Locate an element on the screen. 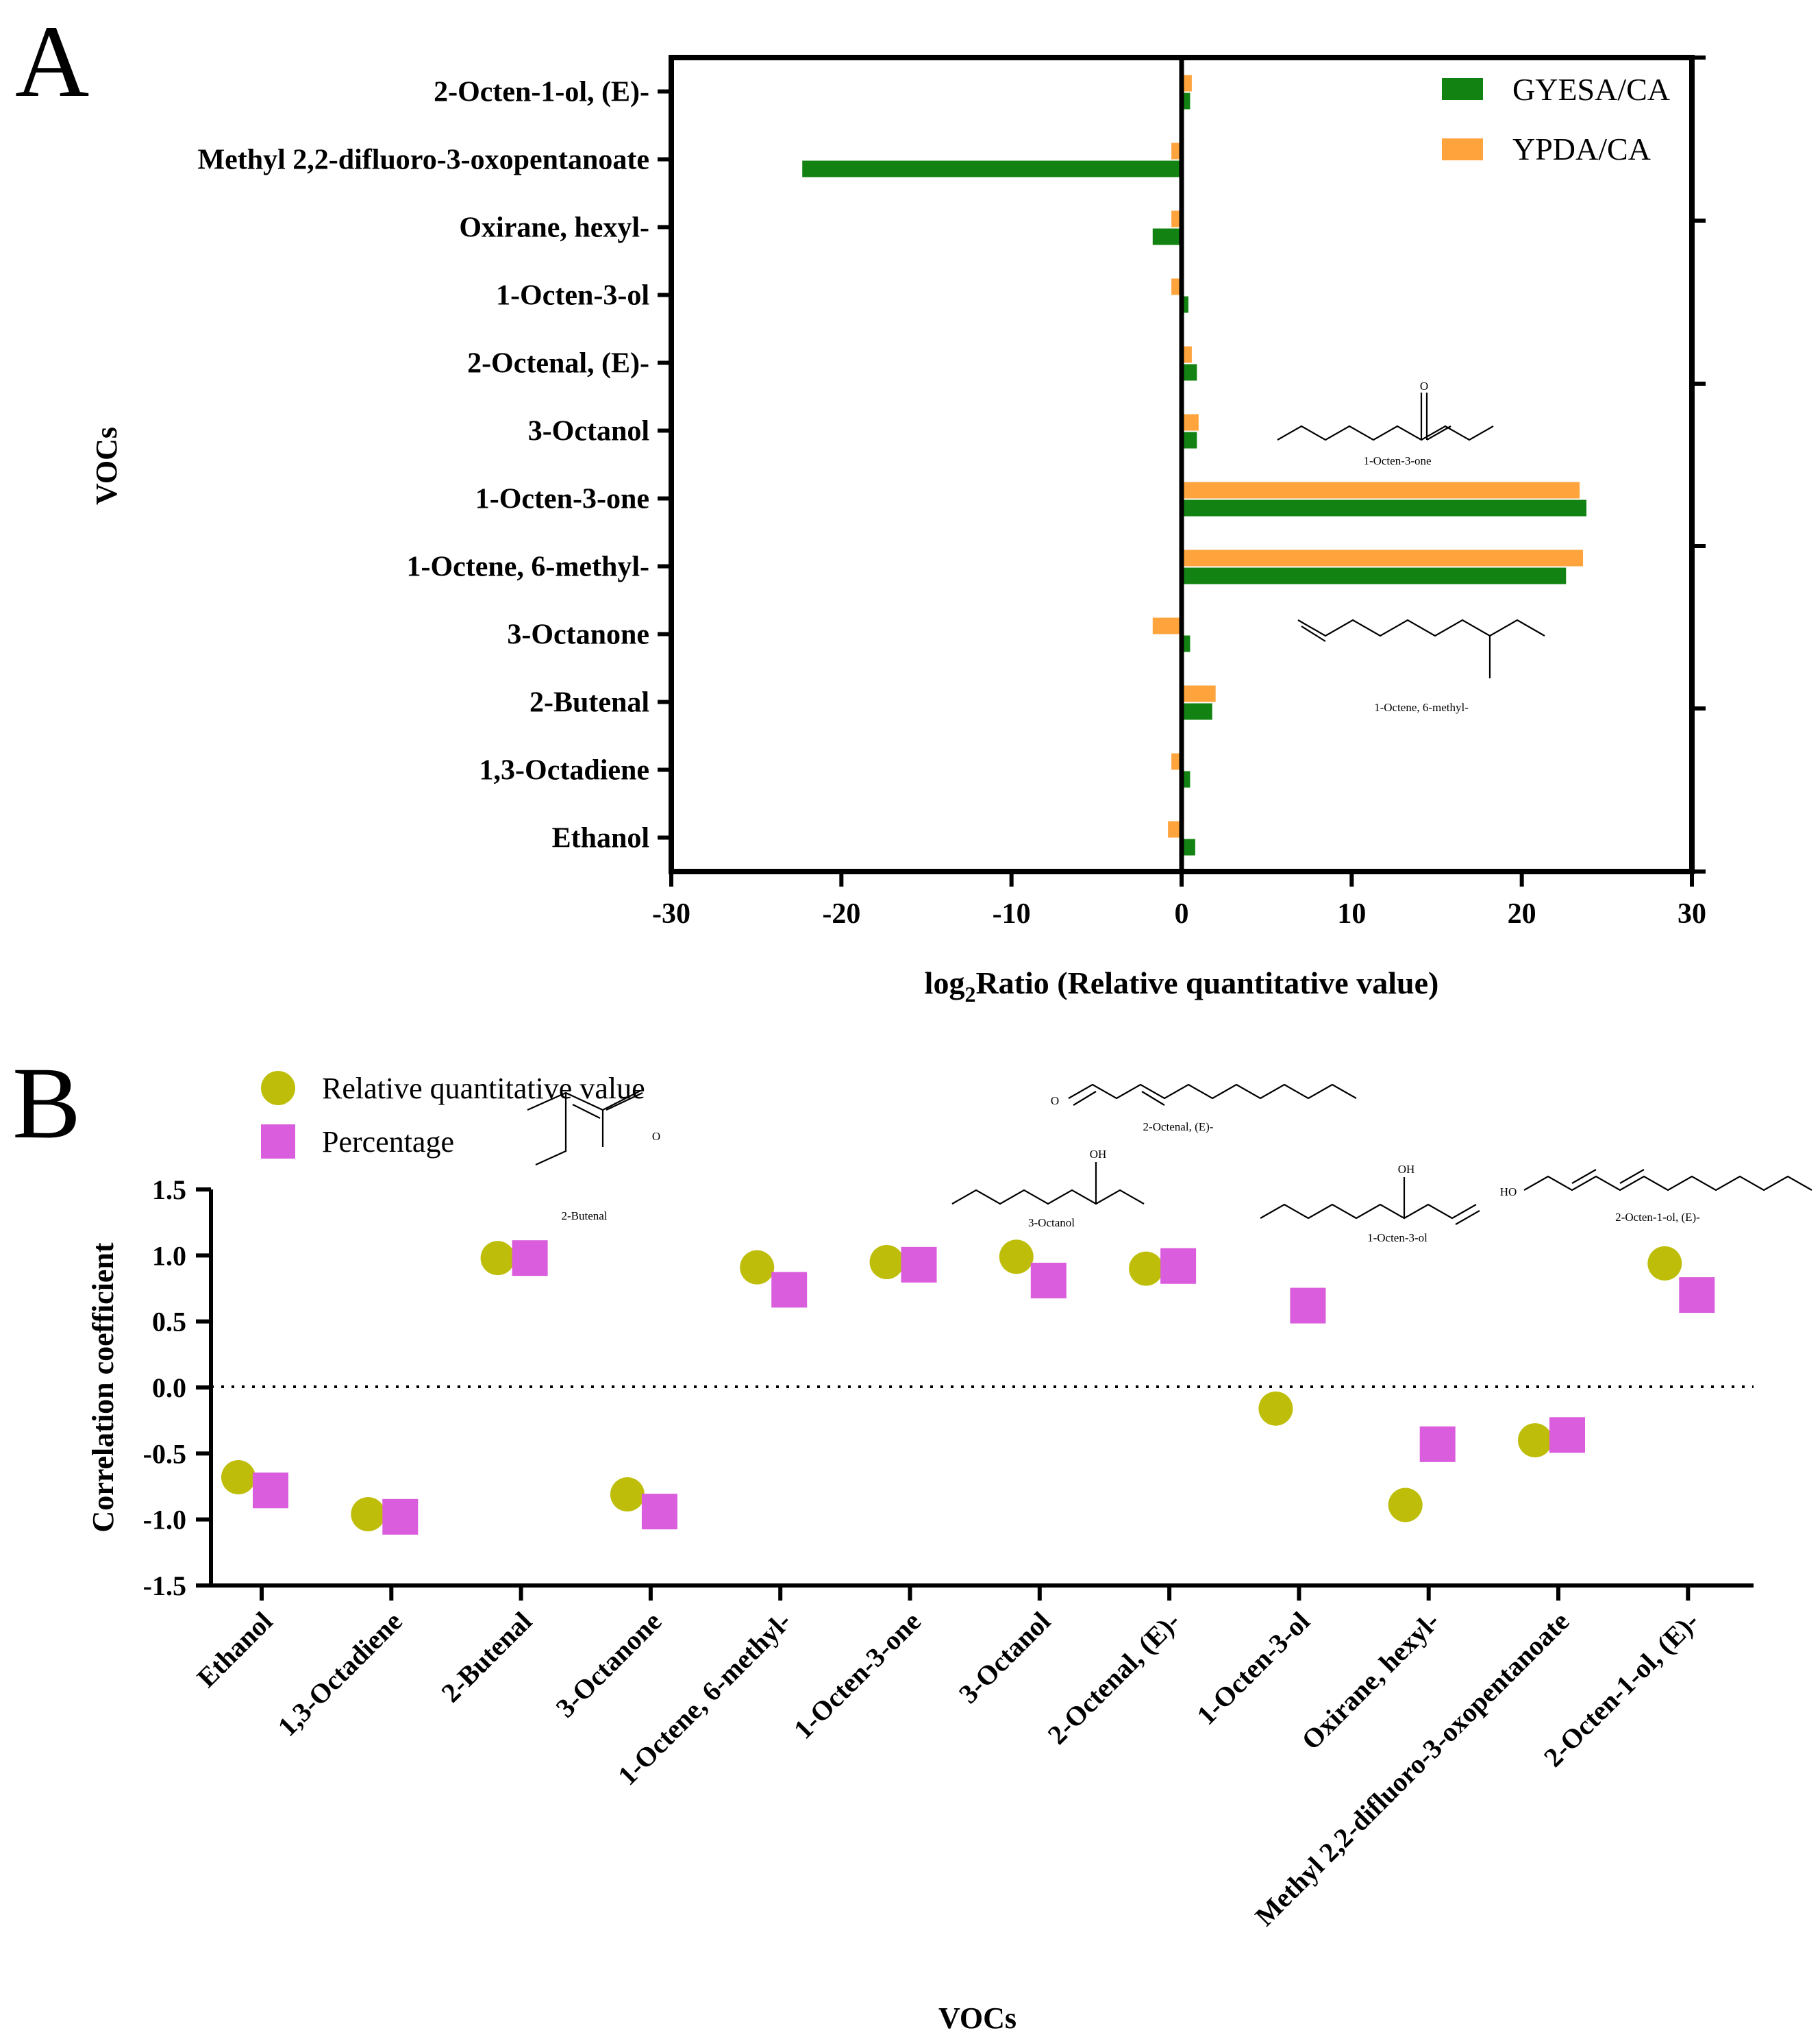  x-tick-label-3-octanone: 3-Octanone is located at coordinates (609, 1665).